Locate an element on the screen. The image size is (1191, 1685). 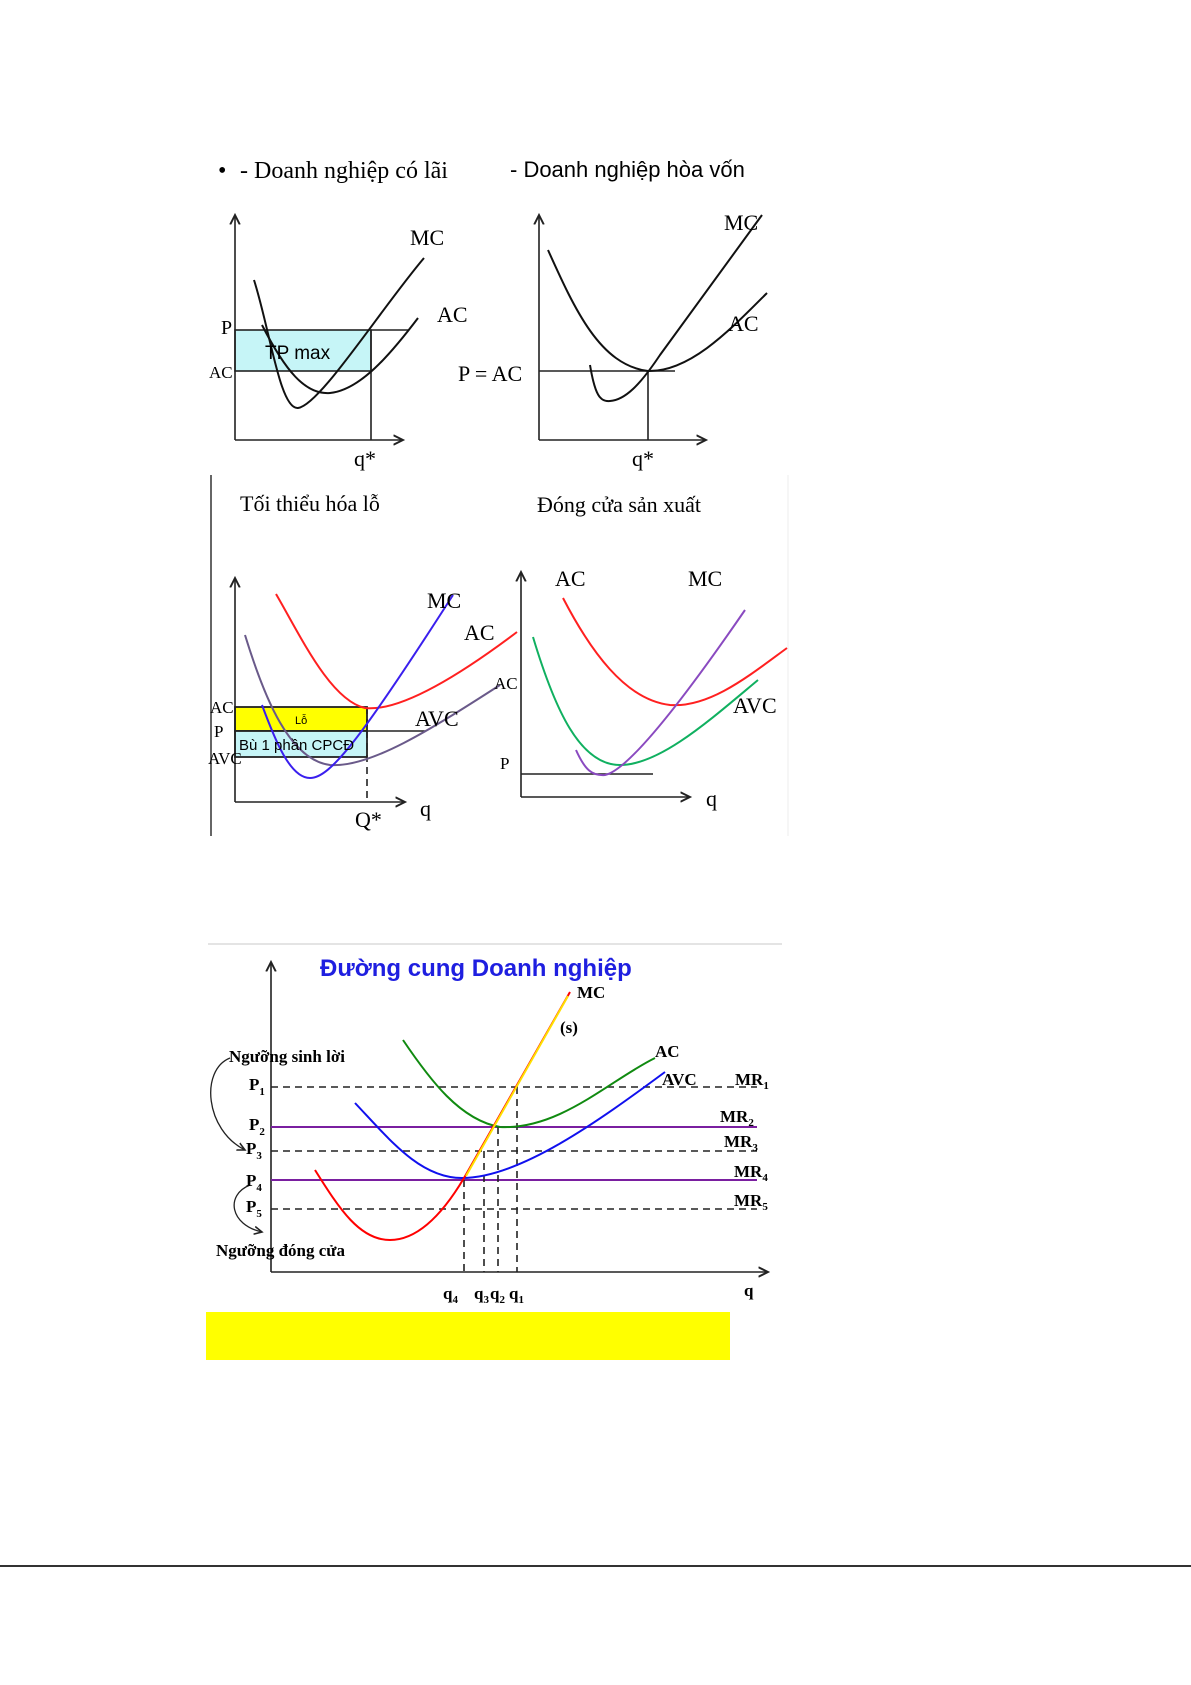
q-labels: q4 q3 q2 q1 q is located at coordinates (598, 1293).